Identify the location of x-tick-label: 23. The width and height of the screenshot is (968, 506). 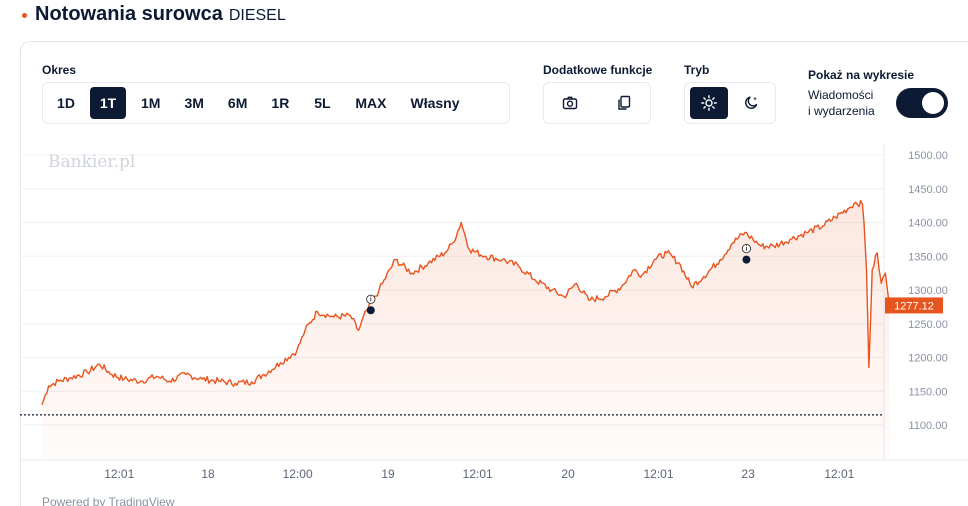
(748, 474).